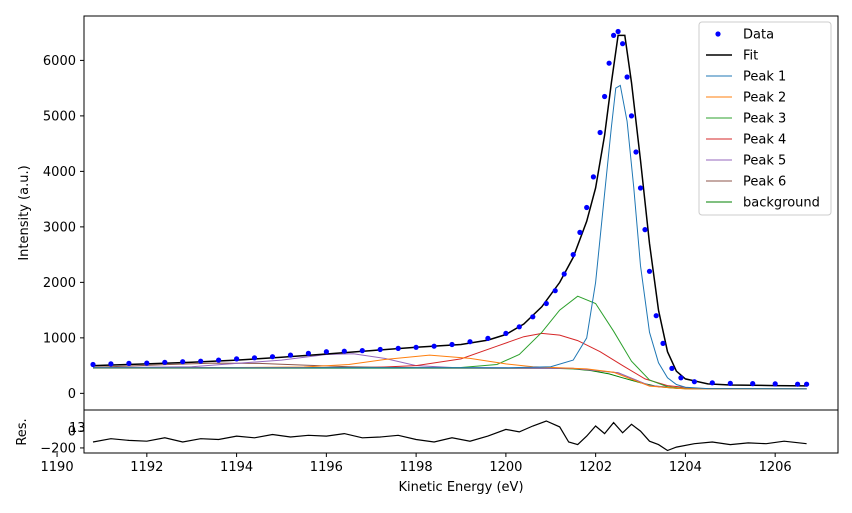 The width and height of the screenshot is (852, 513). Describe the element at coordinates (59, 283) in the screenshot. I see `y-tick-label: 2000` at that location.